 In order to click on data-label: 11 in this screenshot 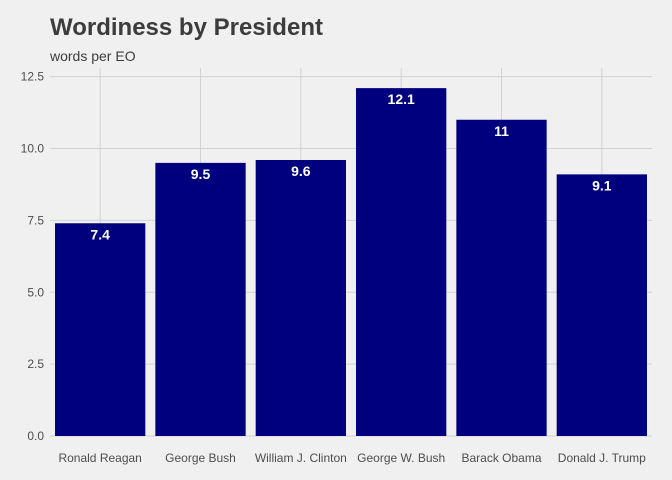, I will do `click(501, 131)`.